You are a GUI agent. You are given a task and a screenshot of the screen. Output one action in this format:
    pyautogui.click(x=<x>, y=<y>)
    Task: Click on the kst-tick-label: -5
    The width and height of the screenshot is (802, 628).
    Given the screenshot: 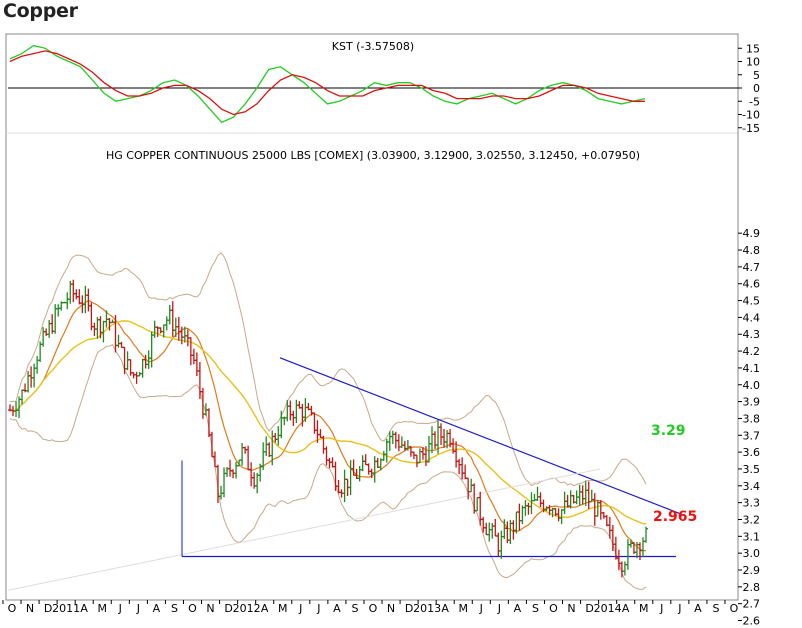 What is the action you would take?
    pyautogui.click(x=754, y=101)
    